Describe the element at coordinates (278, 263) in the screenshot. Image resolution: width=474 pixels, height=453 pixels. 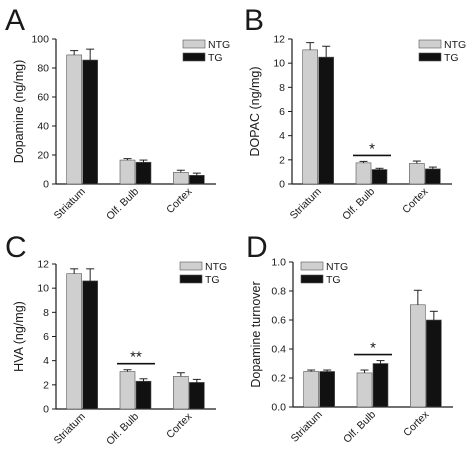
I see `y-tick-label: 1.0` at that location.